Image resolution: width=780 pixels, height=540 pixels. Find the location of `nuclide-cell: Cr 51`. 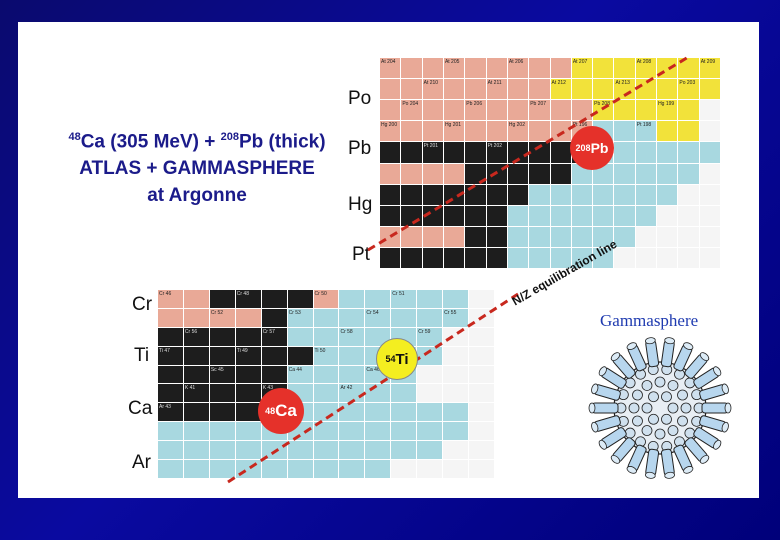

nuclide-cell: Cr 51 is located at coordinates (404, 299).